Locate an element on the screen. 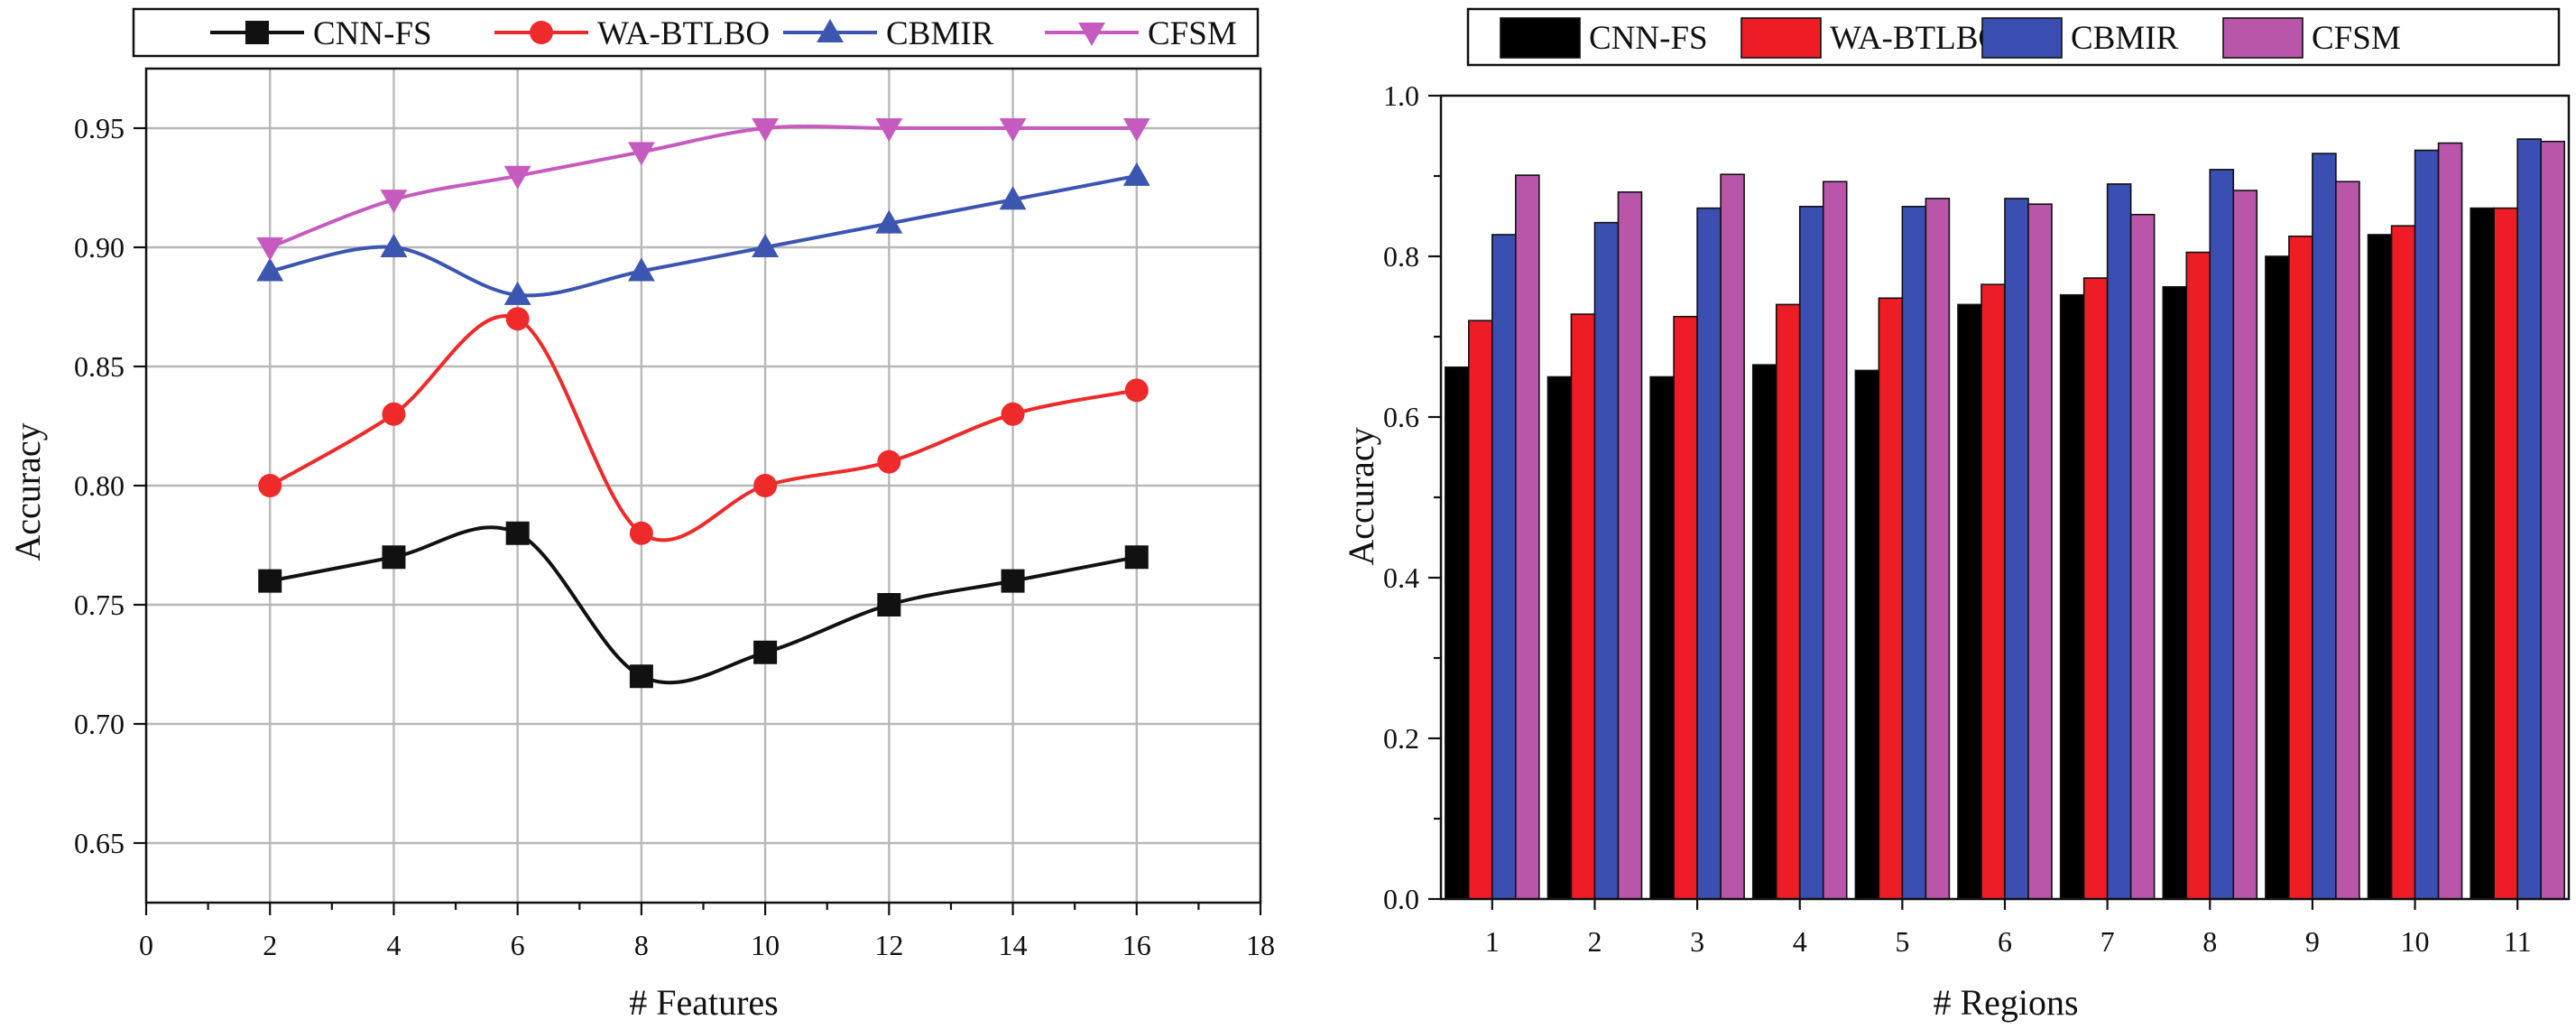  line-chart-x-tick-label: 4 is located at coordinates (393, 945).